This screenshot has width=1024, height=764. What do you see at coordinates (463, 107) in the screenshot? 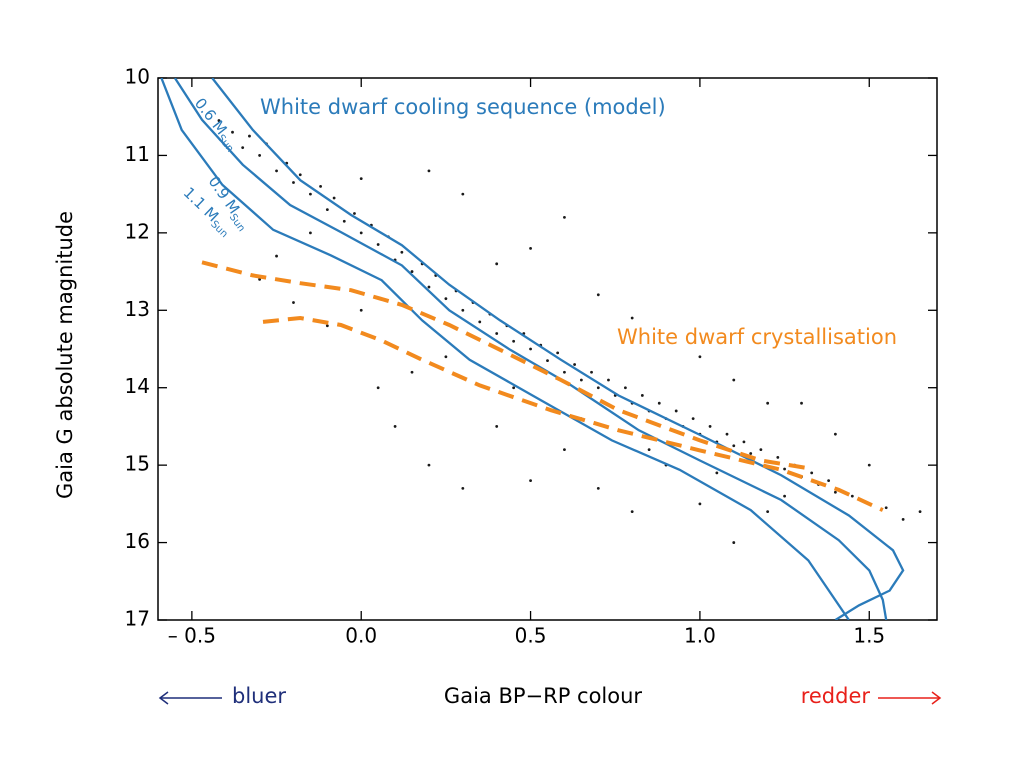
I see `annotation: White dwarf cooling sequence (model)` at bounding box center [463, 107].